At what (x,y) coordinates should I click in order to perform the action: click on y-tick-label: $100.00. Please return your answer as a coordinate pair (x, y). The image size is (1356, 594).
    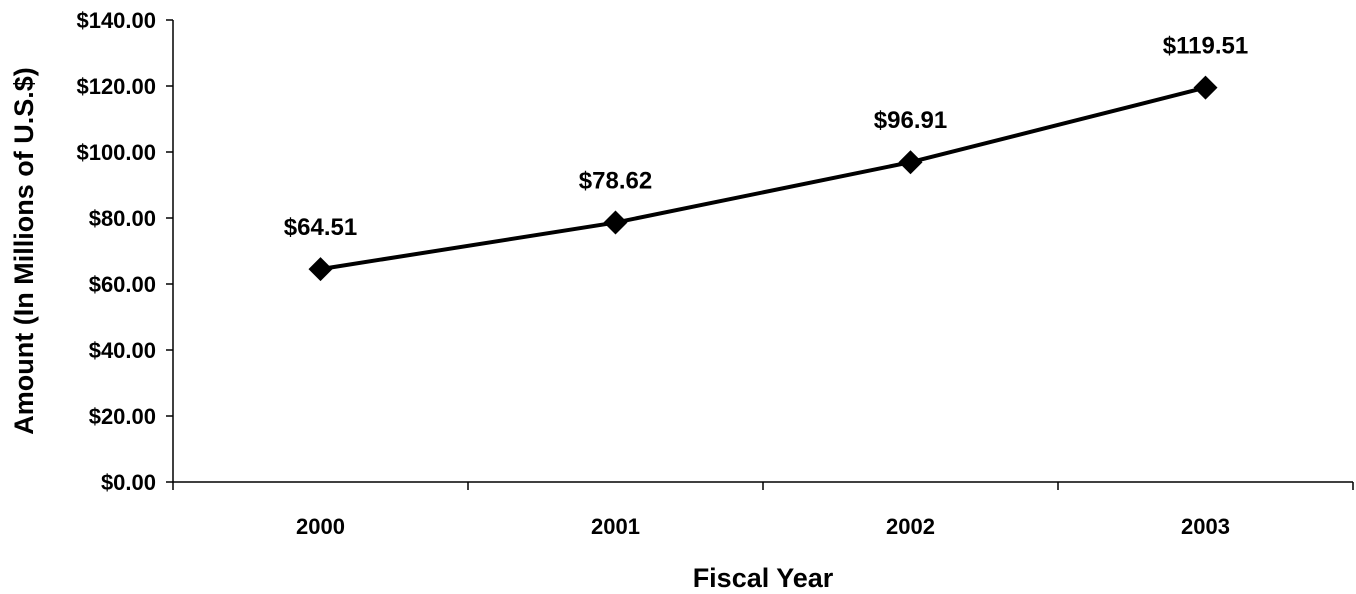
    Looking at the image, I should click on (116, 152).